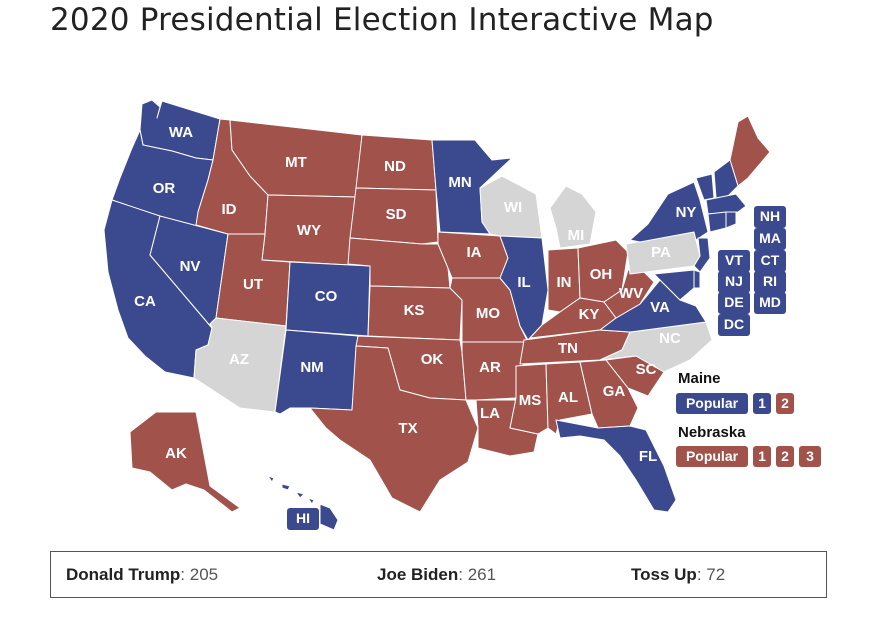 Image resolution: width=871 pixels, height=618 pixels. I want to click on state-label-il: IL, so click(523, 282).